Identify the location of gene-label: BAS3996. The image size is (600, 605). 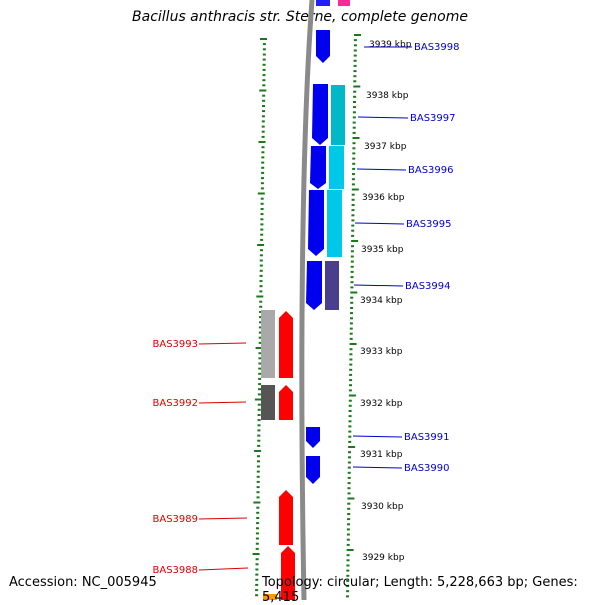
(431, 170).